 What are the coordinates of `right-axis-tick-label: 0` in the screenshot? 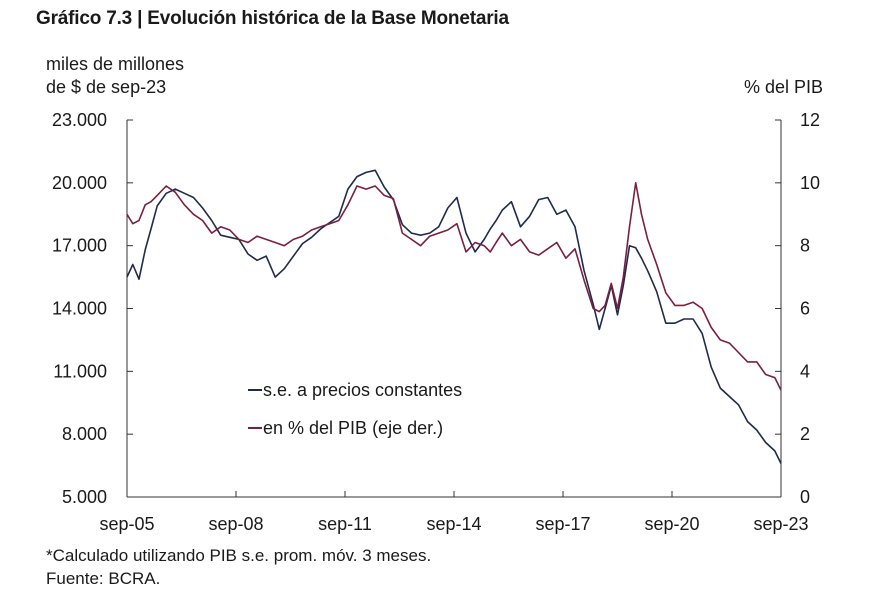 It's located at (805, 497).